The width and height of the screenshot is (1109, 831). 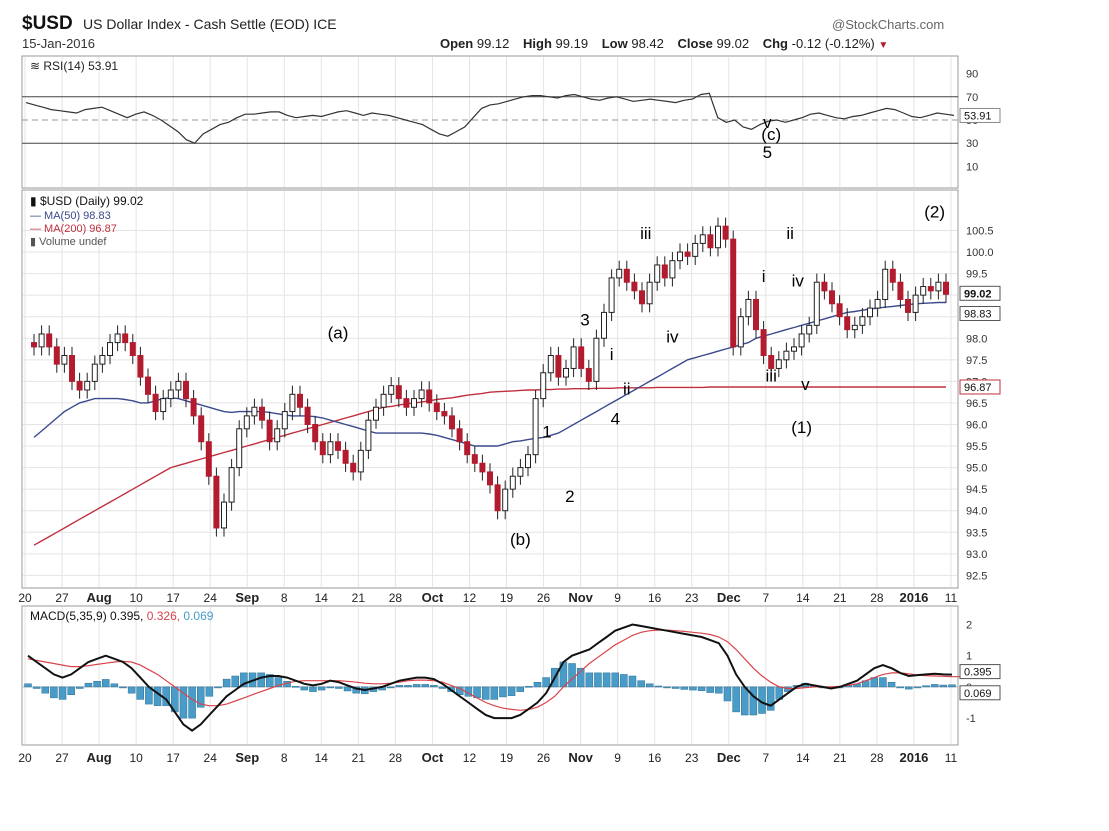 What do you see at coordinates (211, 598) in the screenshot?
I see `price-x-tick-label: 24` at bounding box center [211, 598].